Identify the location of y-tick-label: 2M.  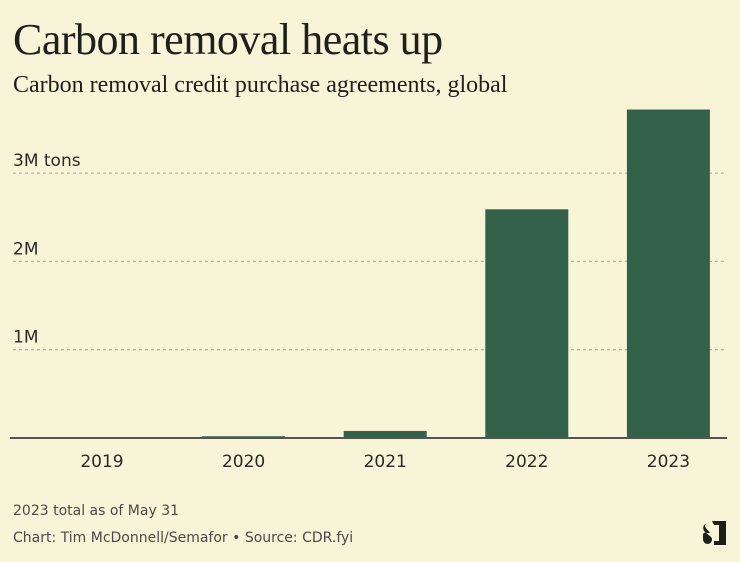
(25, 249).